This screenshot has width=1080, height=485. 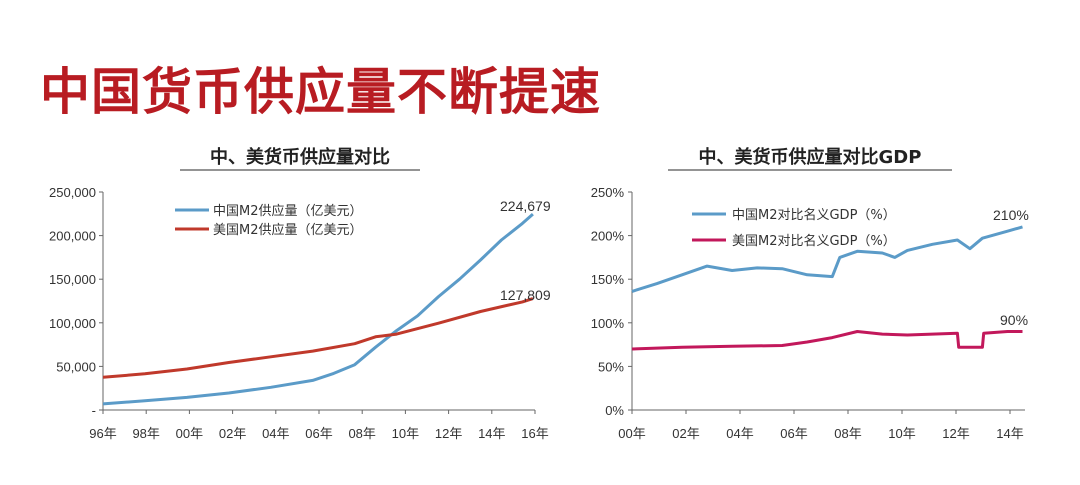 What do you see at coordinates (814, 215) in the screenshot?
I see `legend-label: 中国M2对比名义GDP（%）` at bounding box center [814, 215].